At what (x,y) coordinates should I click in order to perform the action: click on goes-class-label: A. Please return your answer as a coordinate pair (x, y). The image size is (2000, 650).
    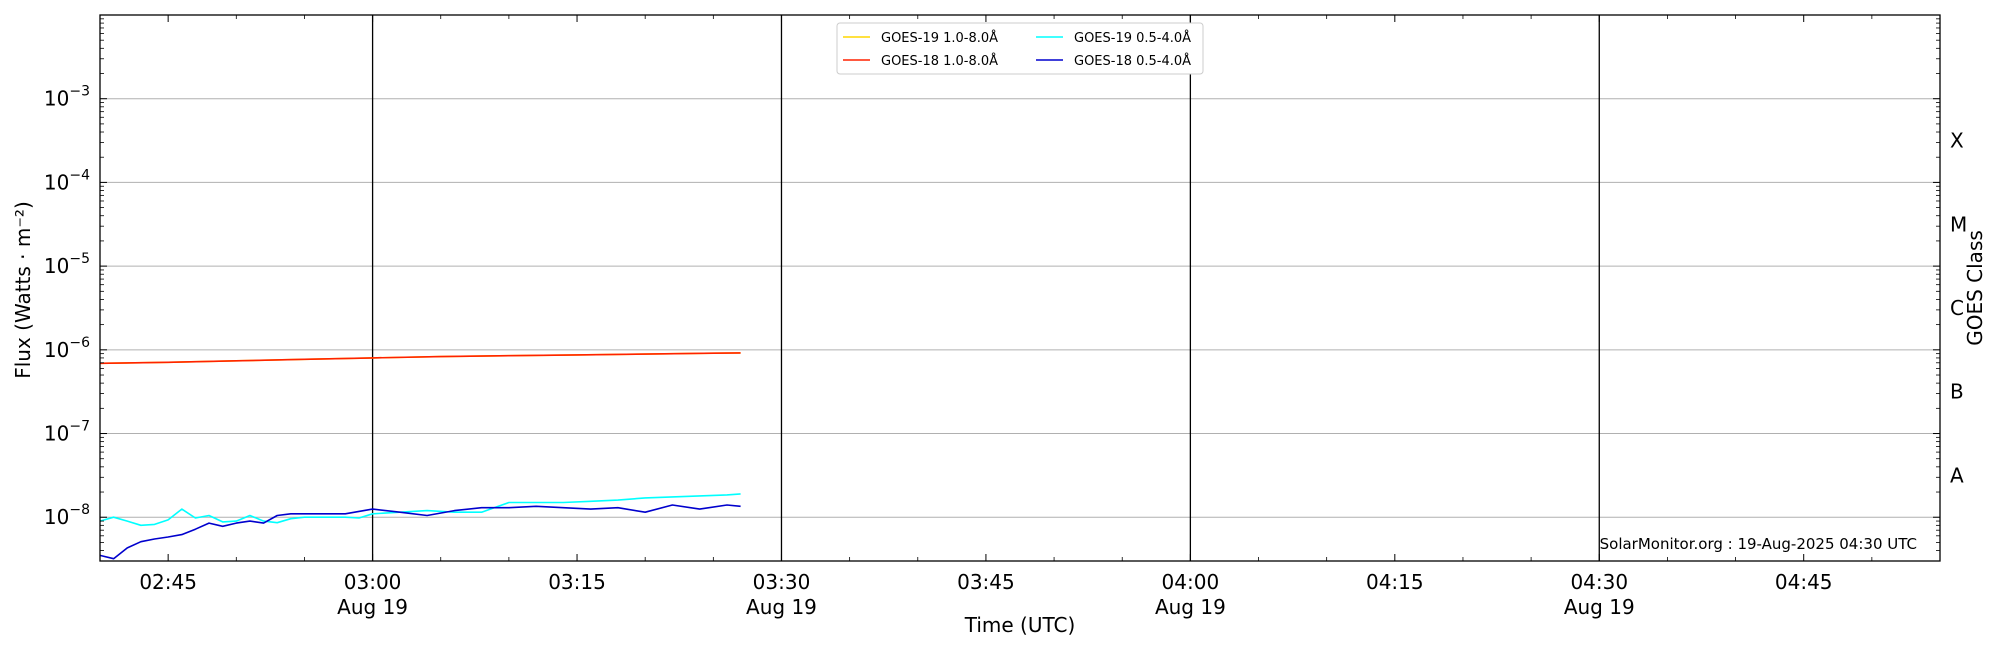
    Looking at the image, I should click on (1957, 475).